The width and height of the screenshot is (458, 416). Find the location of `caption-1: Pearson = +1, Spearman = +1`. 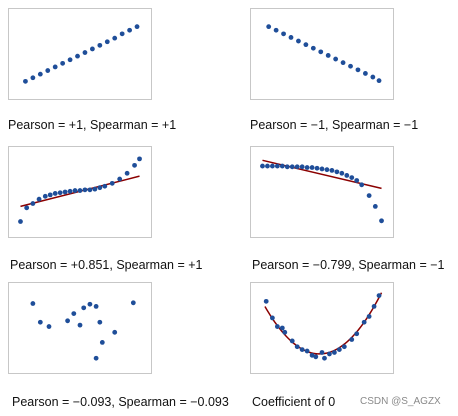

caption-1: Pearson = +1, Spearman = +1 is located at coordinates (92, 125).